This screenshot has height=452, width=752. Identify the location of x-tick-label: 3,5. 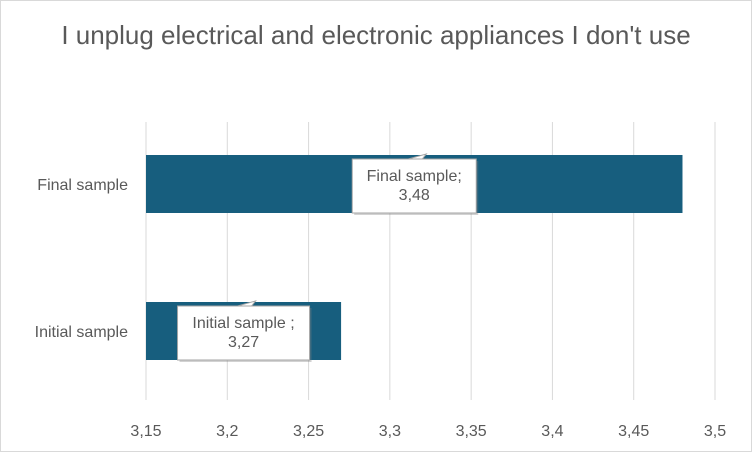
(715, 431).